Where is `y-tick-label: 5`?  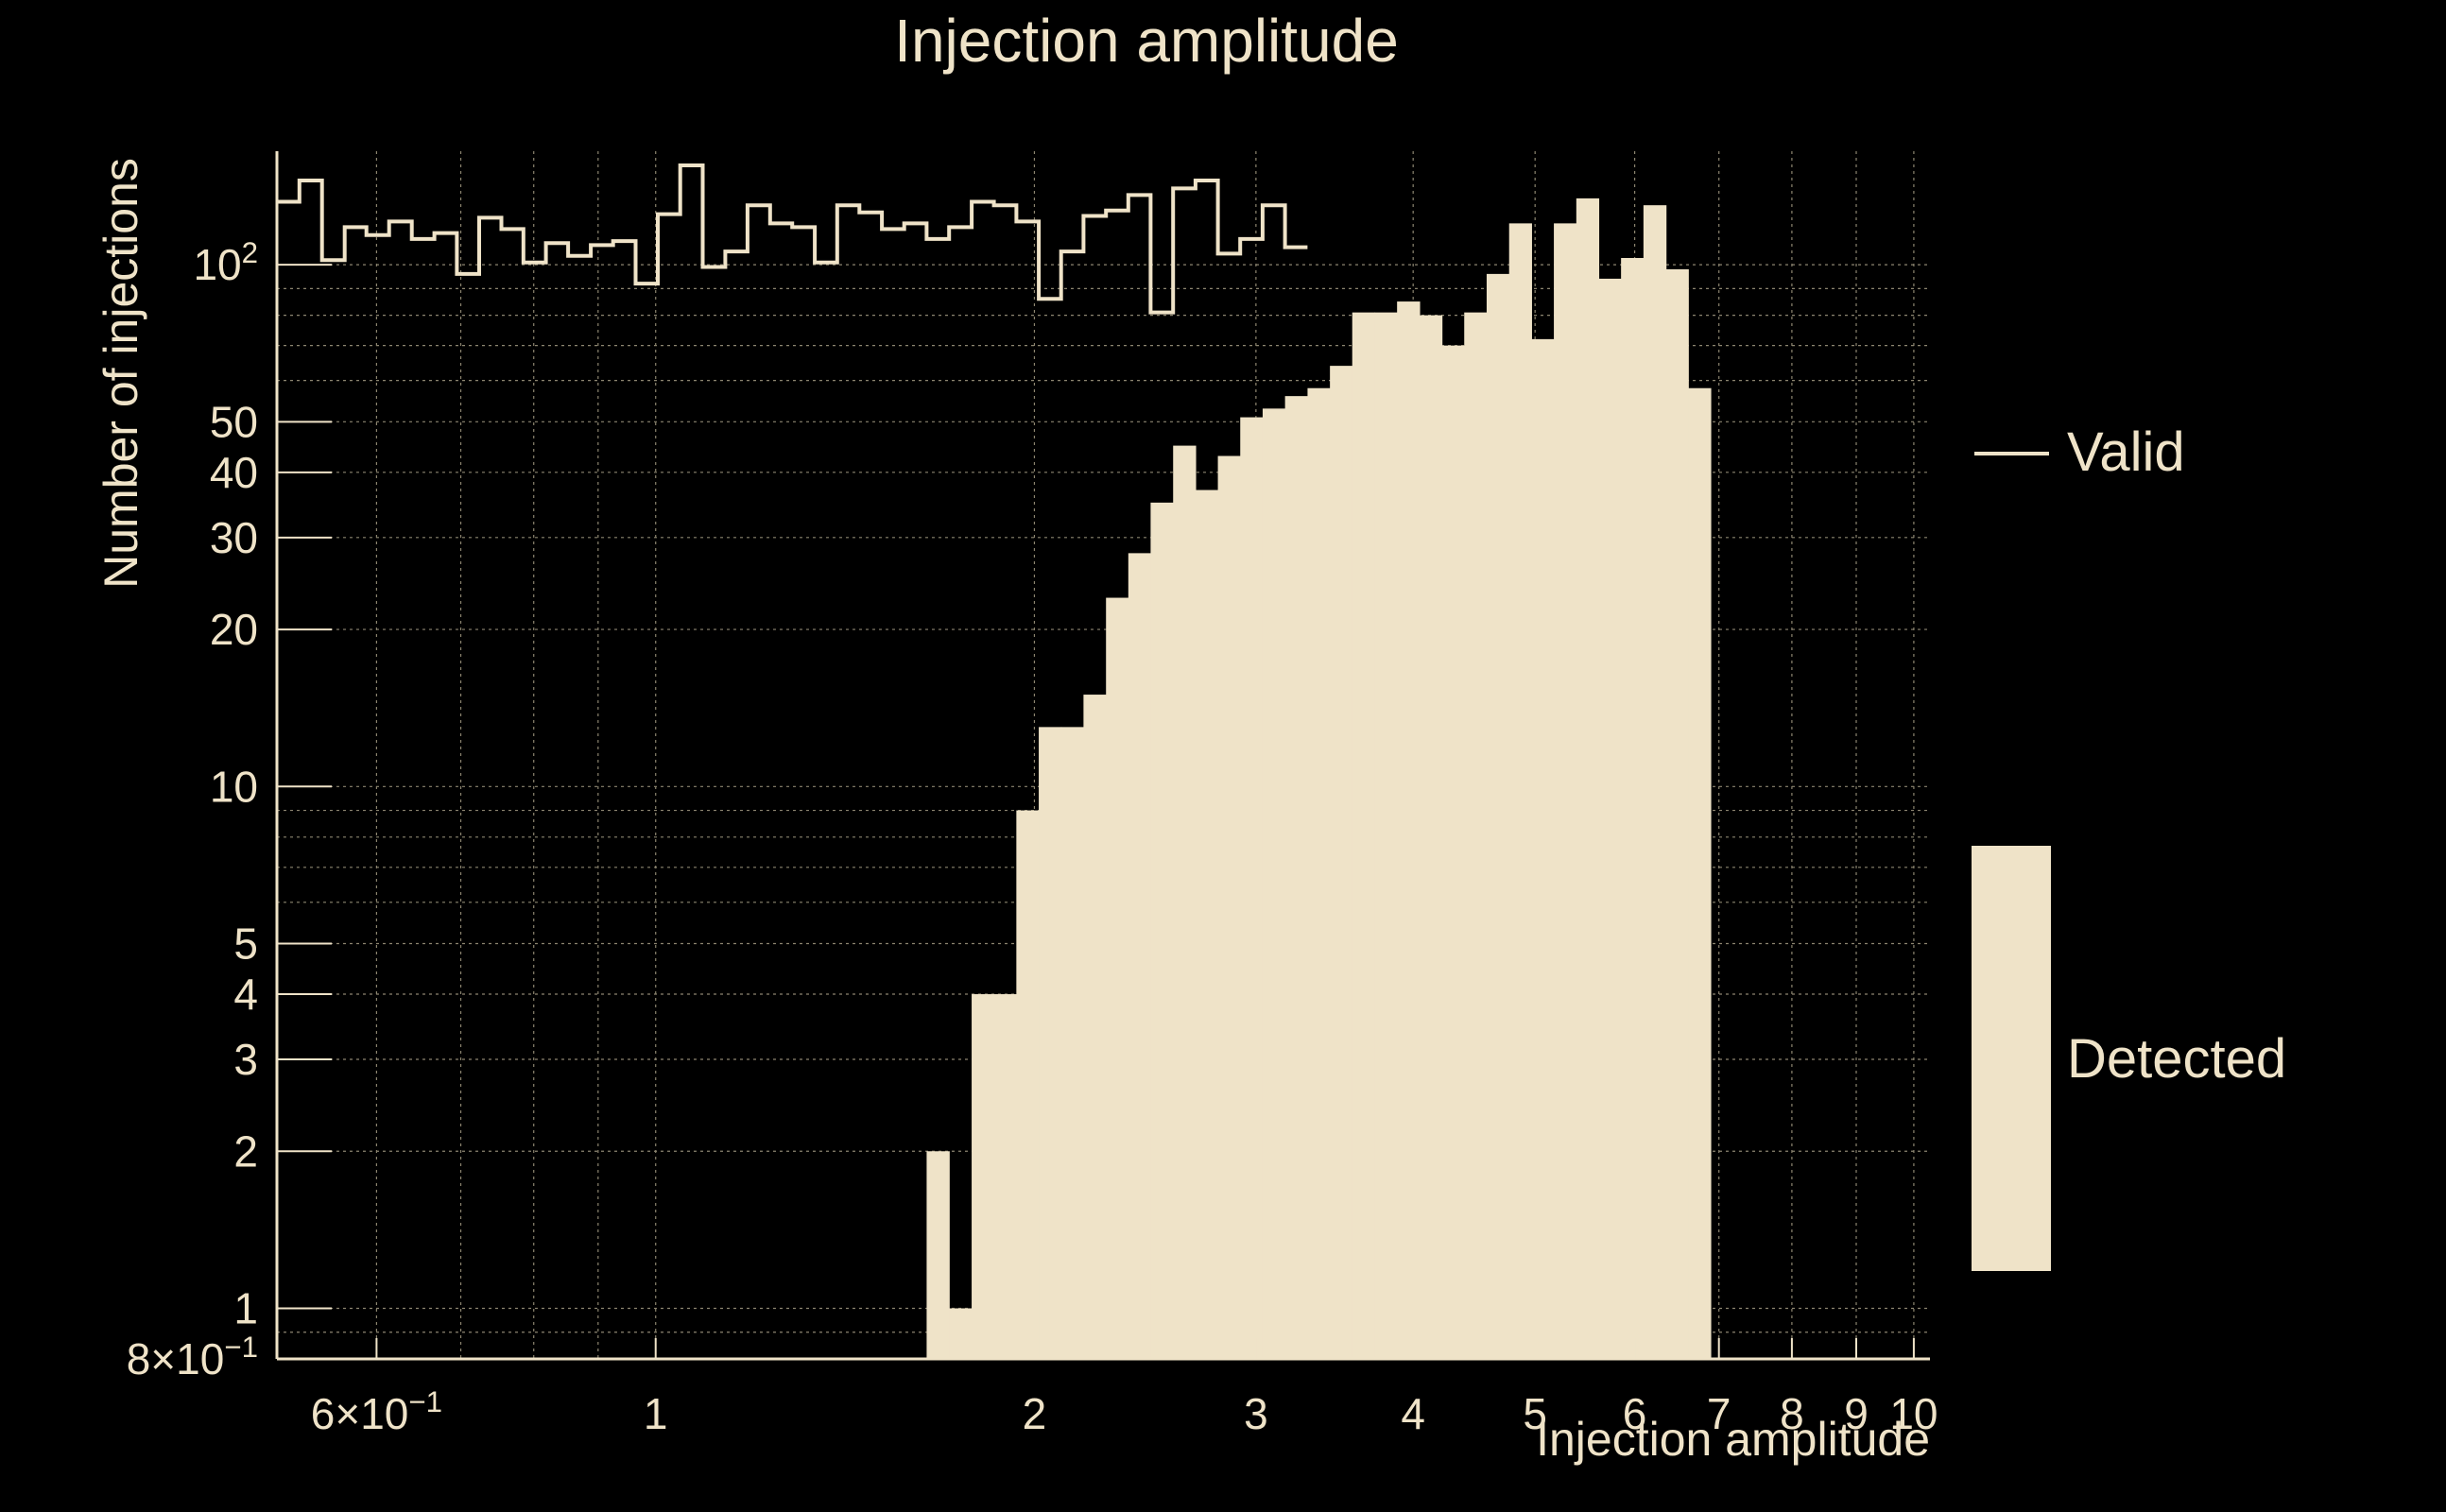
y-tick-label: 5 is located at coordinates (245, 944).